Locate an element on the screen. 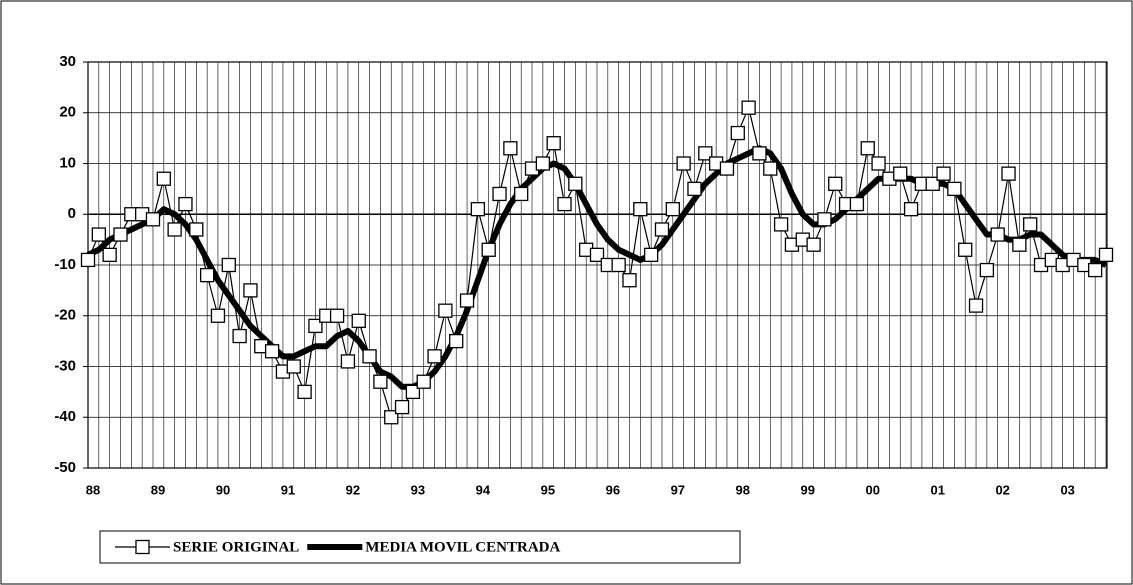  legend: SERIE ORIGINAL MEDIA MOVIL CENTRADA is located at coordinates (420, 547).